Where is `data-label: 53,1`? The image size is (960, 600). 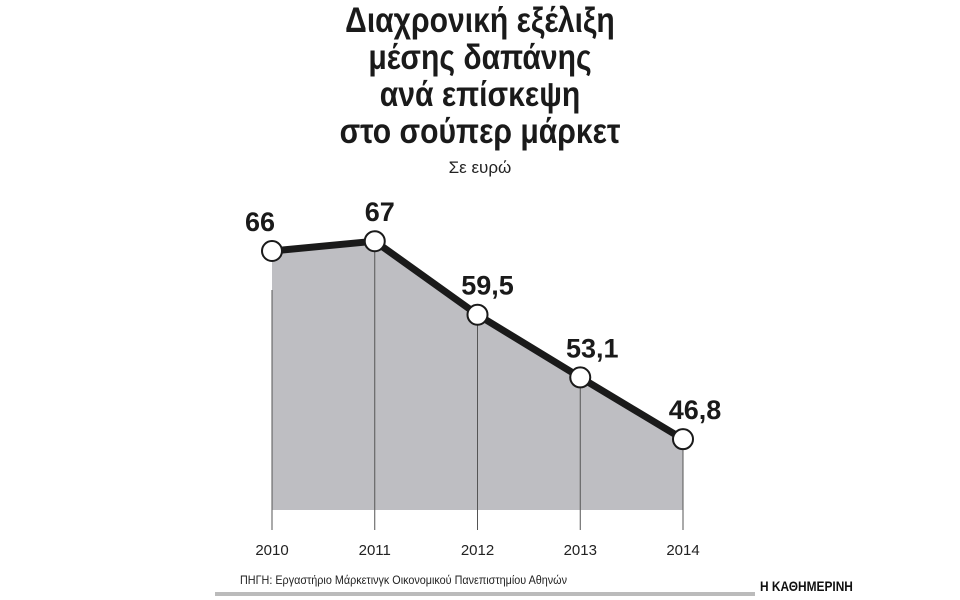
data-label: 53,1 is located at coordinates (592, 348).